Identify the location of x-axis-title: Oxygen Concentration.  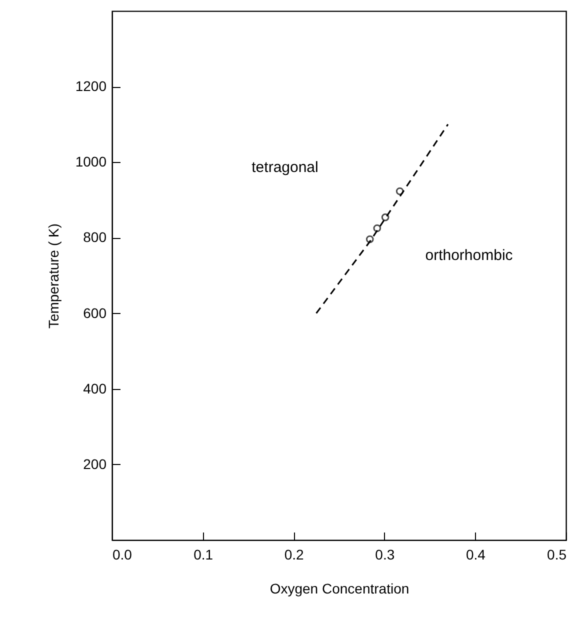
(340, 588).